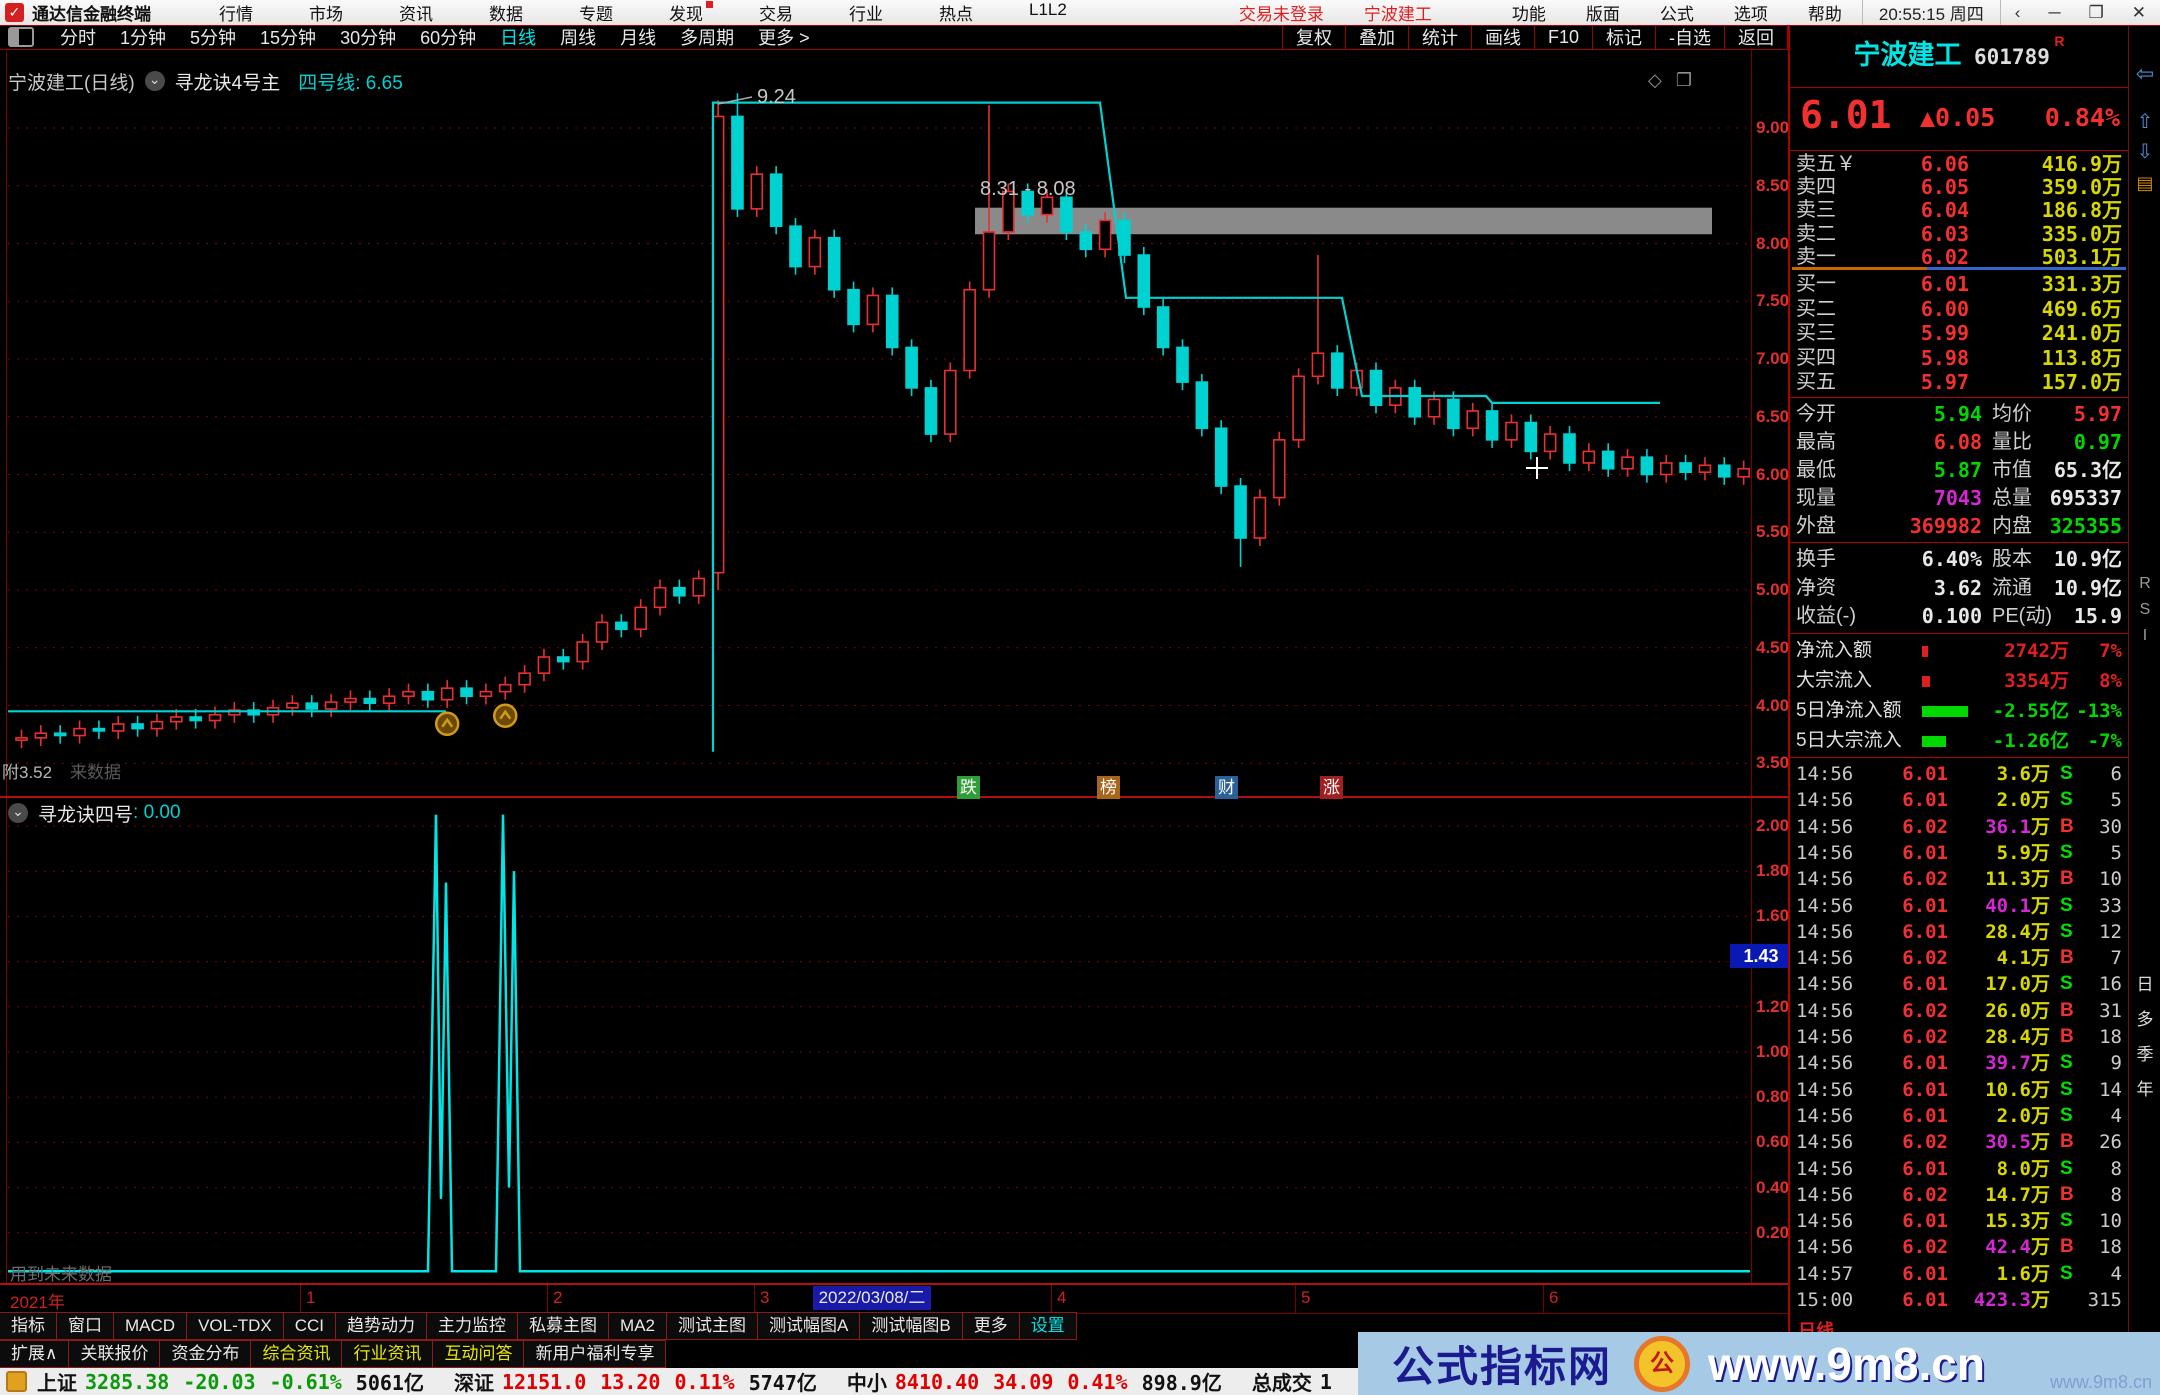  I want to click on menu-item-专题: 专题, so click(596, 14).